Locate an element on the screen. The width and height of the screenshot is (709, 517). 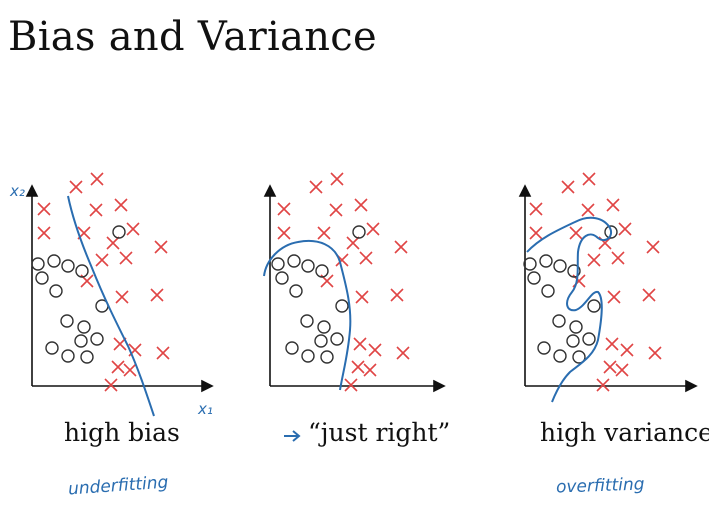
axis-label-y: x₂ is located at coordinates (17, 191).